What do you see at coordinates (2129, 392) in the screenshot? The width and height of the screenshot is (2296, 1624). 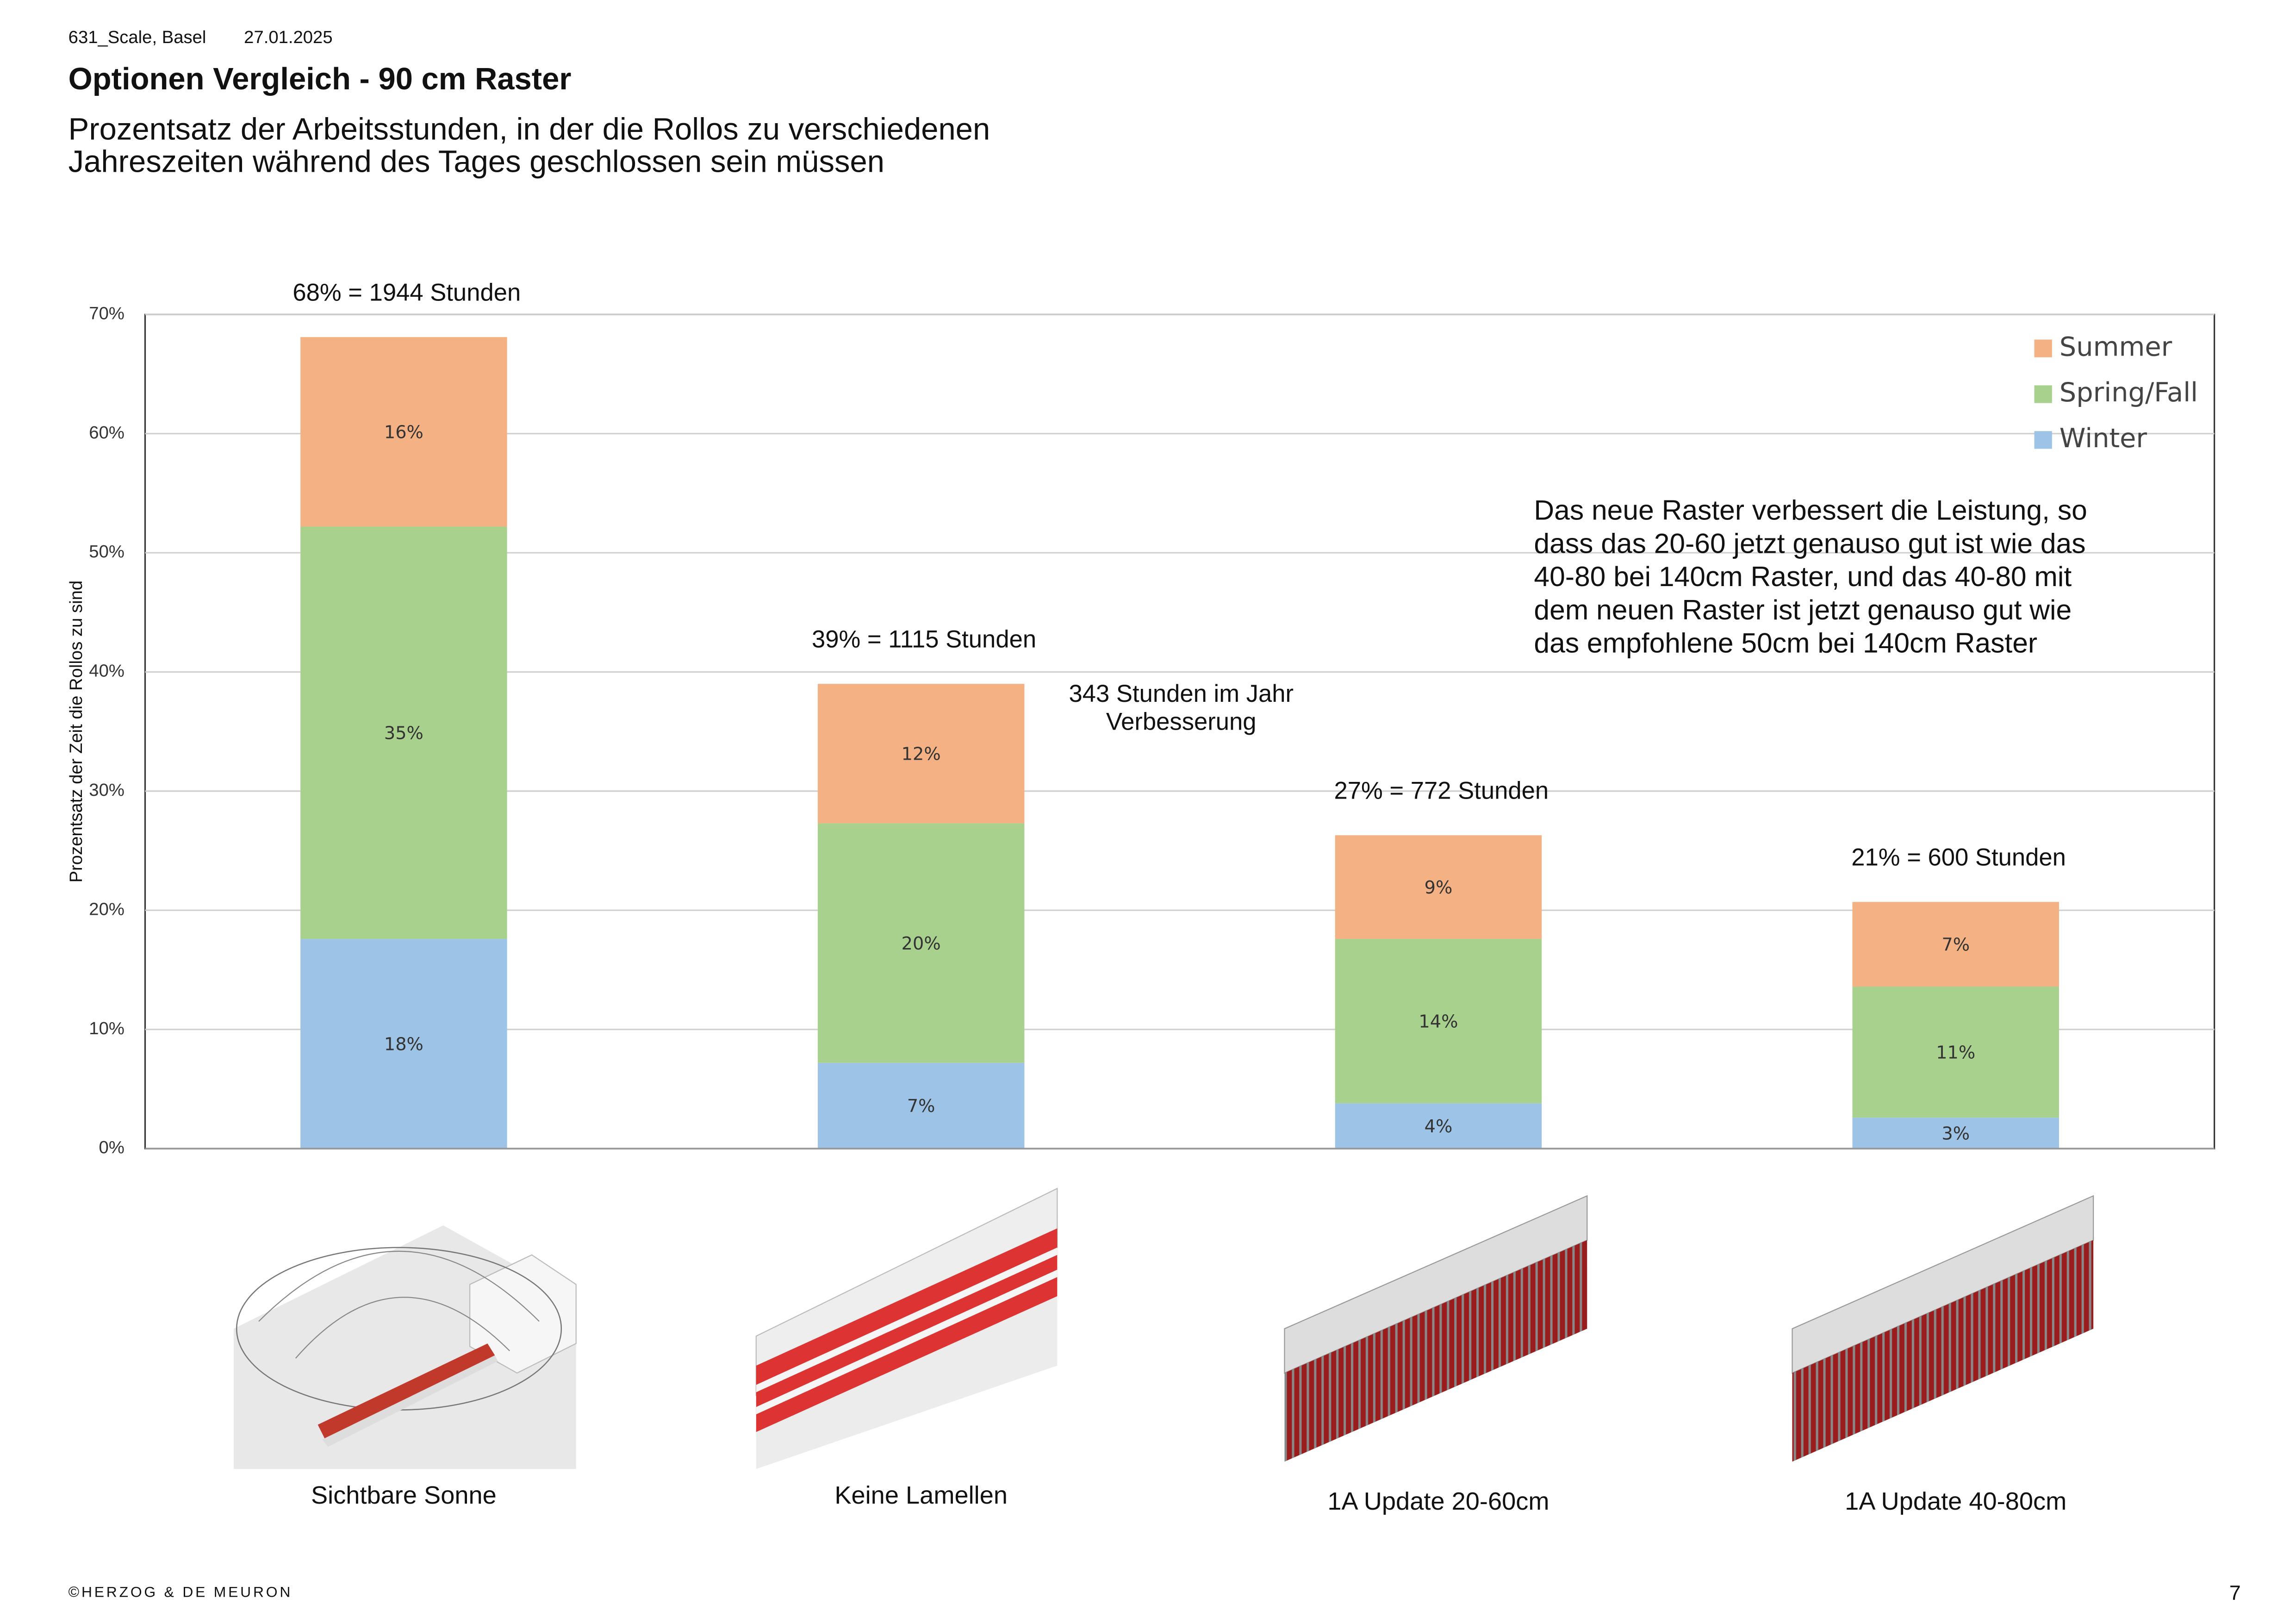 I see `legend-label: Spring/Fall` at bounding box center [2129, 392].